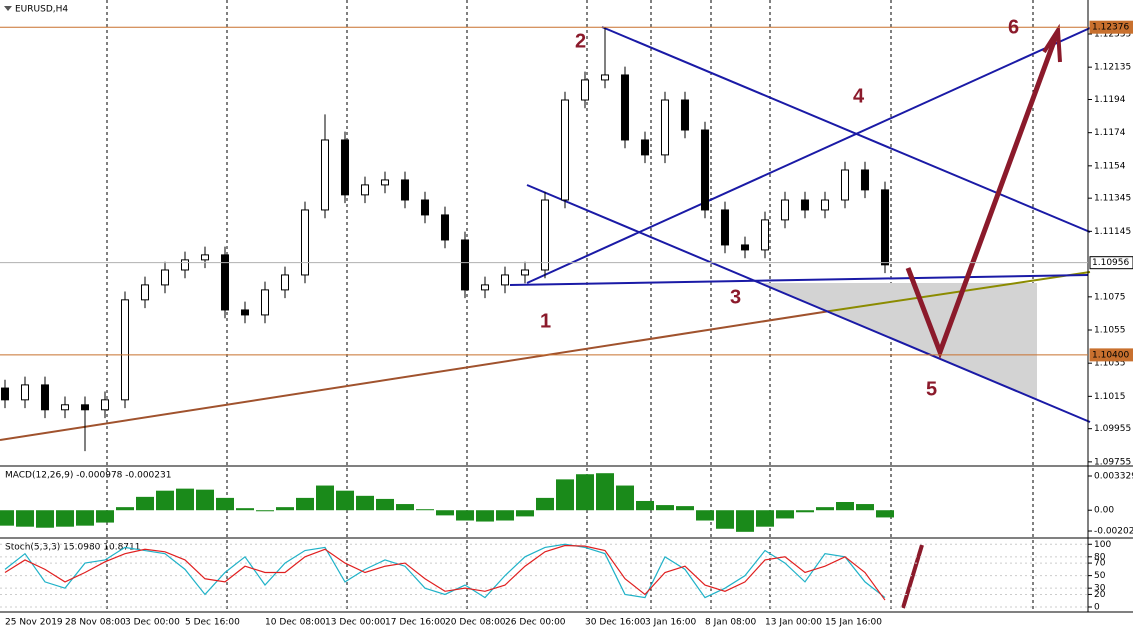 The image size is (1133, 640). What do you see at coordinates (535, 623) in the screenshot?
I see `x-tick-label: 26 Dec 00:00` at bounding box center [535, 623].